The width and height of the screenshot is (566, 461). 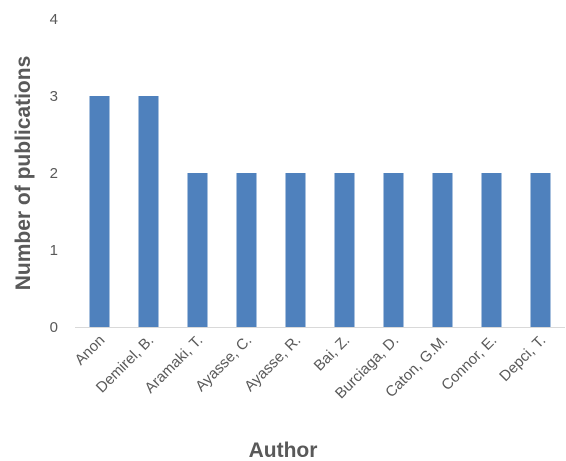 What do you see at coordinates (522, 358) in the screenshot?
I see `x-tick-label: Depci, T.` at bounding box center [522, 358].